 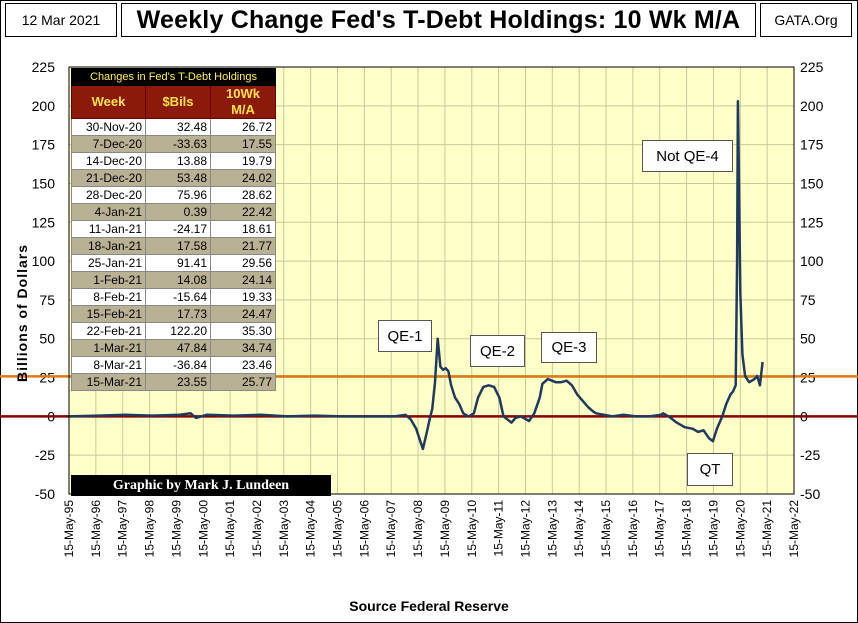 What do you see at coordinates (243, 195) in the screenshot?
I see `cell-ma: 28.62` at bounding box center [243, 195].